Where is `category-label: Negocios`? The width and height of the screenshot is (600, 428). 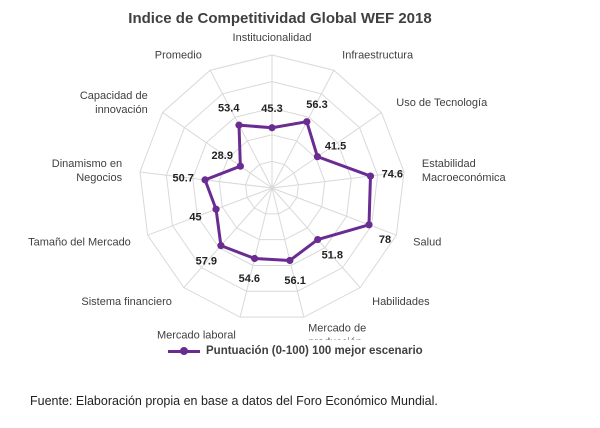 category-label: Negocios is located at coordinates (99, 178).